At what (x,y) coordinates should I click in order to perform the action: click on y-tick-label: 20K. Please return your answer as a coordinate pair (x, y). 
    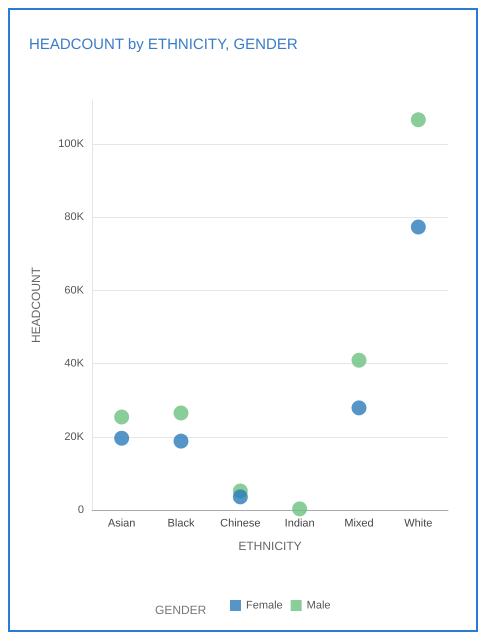
    Looking at the image, I should click on (74, 436).